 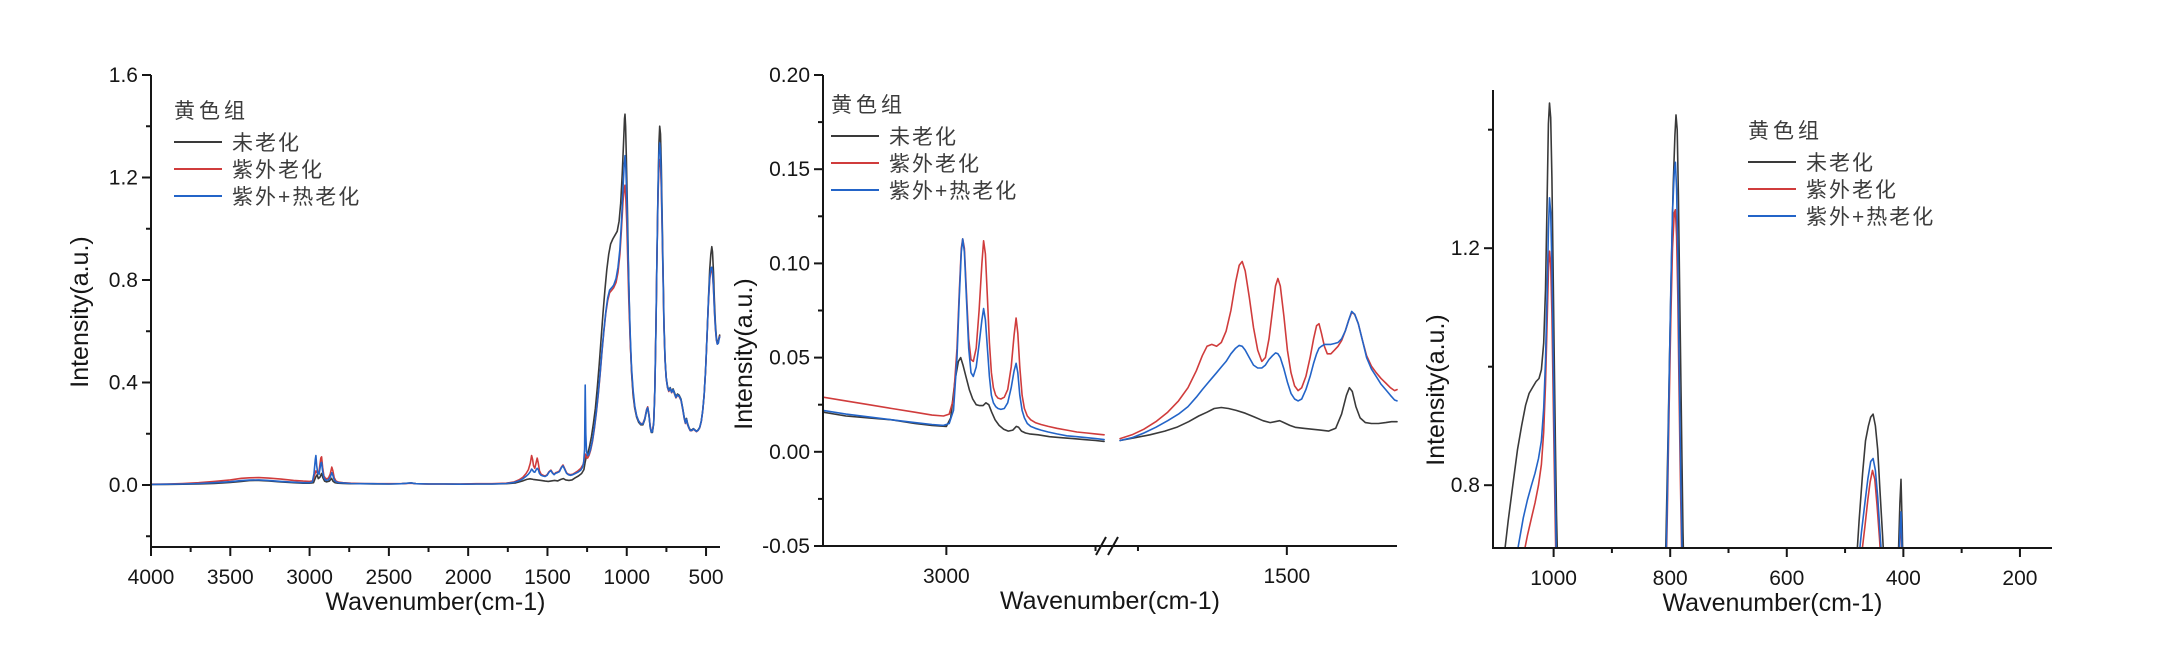 I want to click on y-tick-label: 0.4, so click(x=124, y=382).